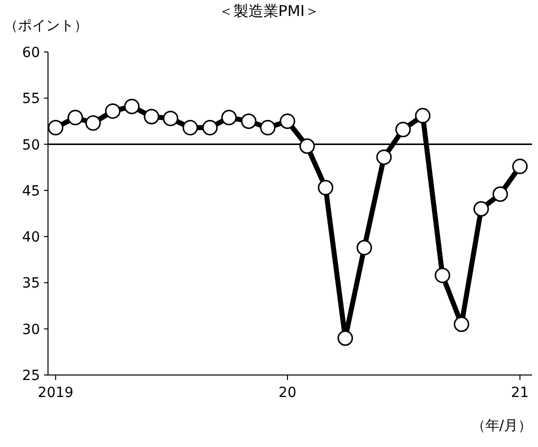 The height and width of the screenshot is (447, 538). Describe the element at coordinates (287, 393) in the screenshot. I see `x-tick-label: 20` at that location.